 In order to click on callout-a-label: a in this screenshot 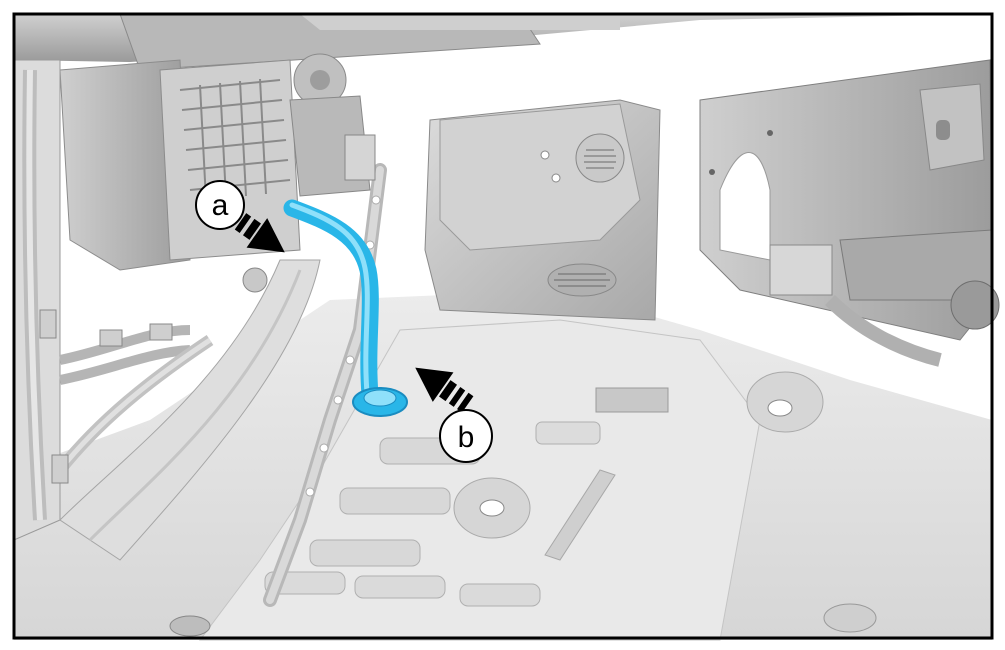, I will do `click(220, 205)`.